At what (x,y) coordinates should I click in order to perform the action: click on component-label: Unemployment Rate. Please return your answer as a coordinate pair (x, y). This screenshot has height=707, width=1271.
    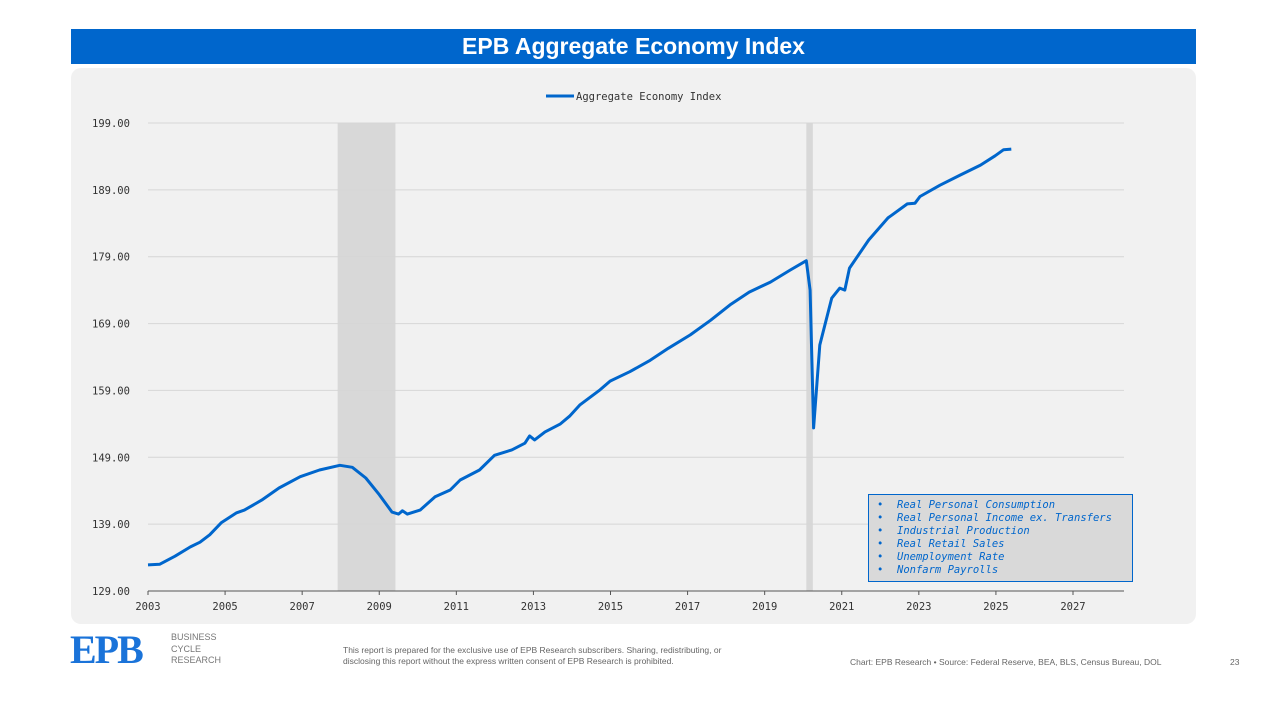
    Looking at the image, I should click on (951, 557).